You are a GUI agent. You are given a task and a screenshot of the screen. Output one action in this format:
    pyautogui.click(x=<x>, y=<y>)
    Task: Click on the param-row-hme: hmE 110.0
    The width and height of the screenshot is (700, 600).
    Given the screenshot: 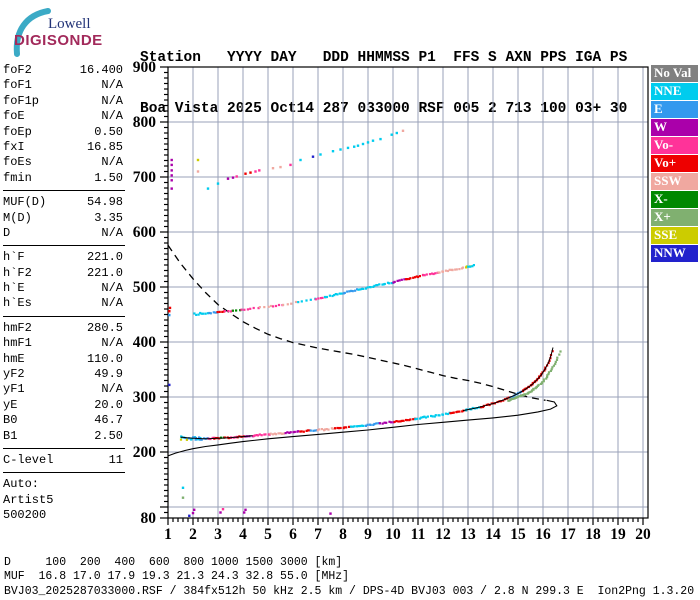 What is the action you would take?
    pyautogui.click(x=63, y=359)
    